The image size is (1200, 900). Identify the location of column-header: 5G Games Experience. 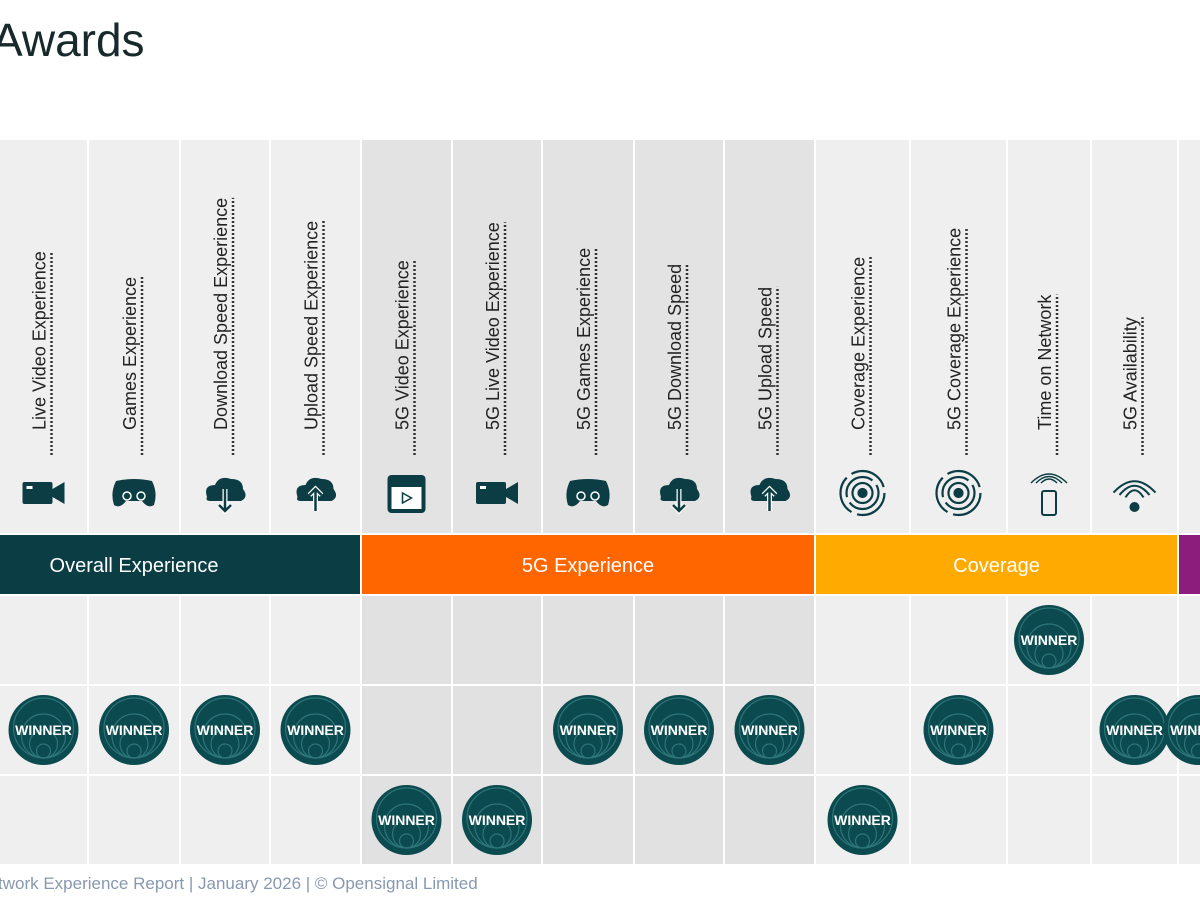
(584, 339).